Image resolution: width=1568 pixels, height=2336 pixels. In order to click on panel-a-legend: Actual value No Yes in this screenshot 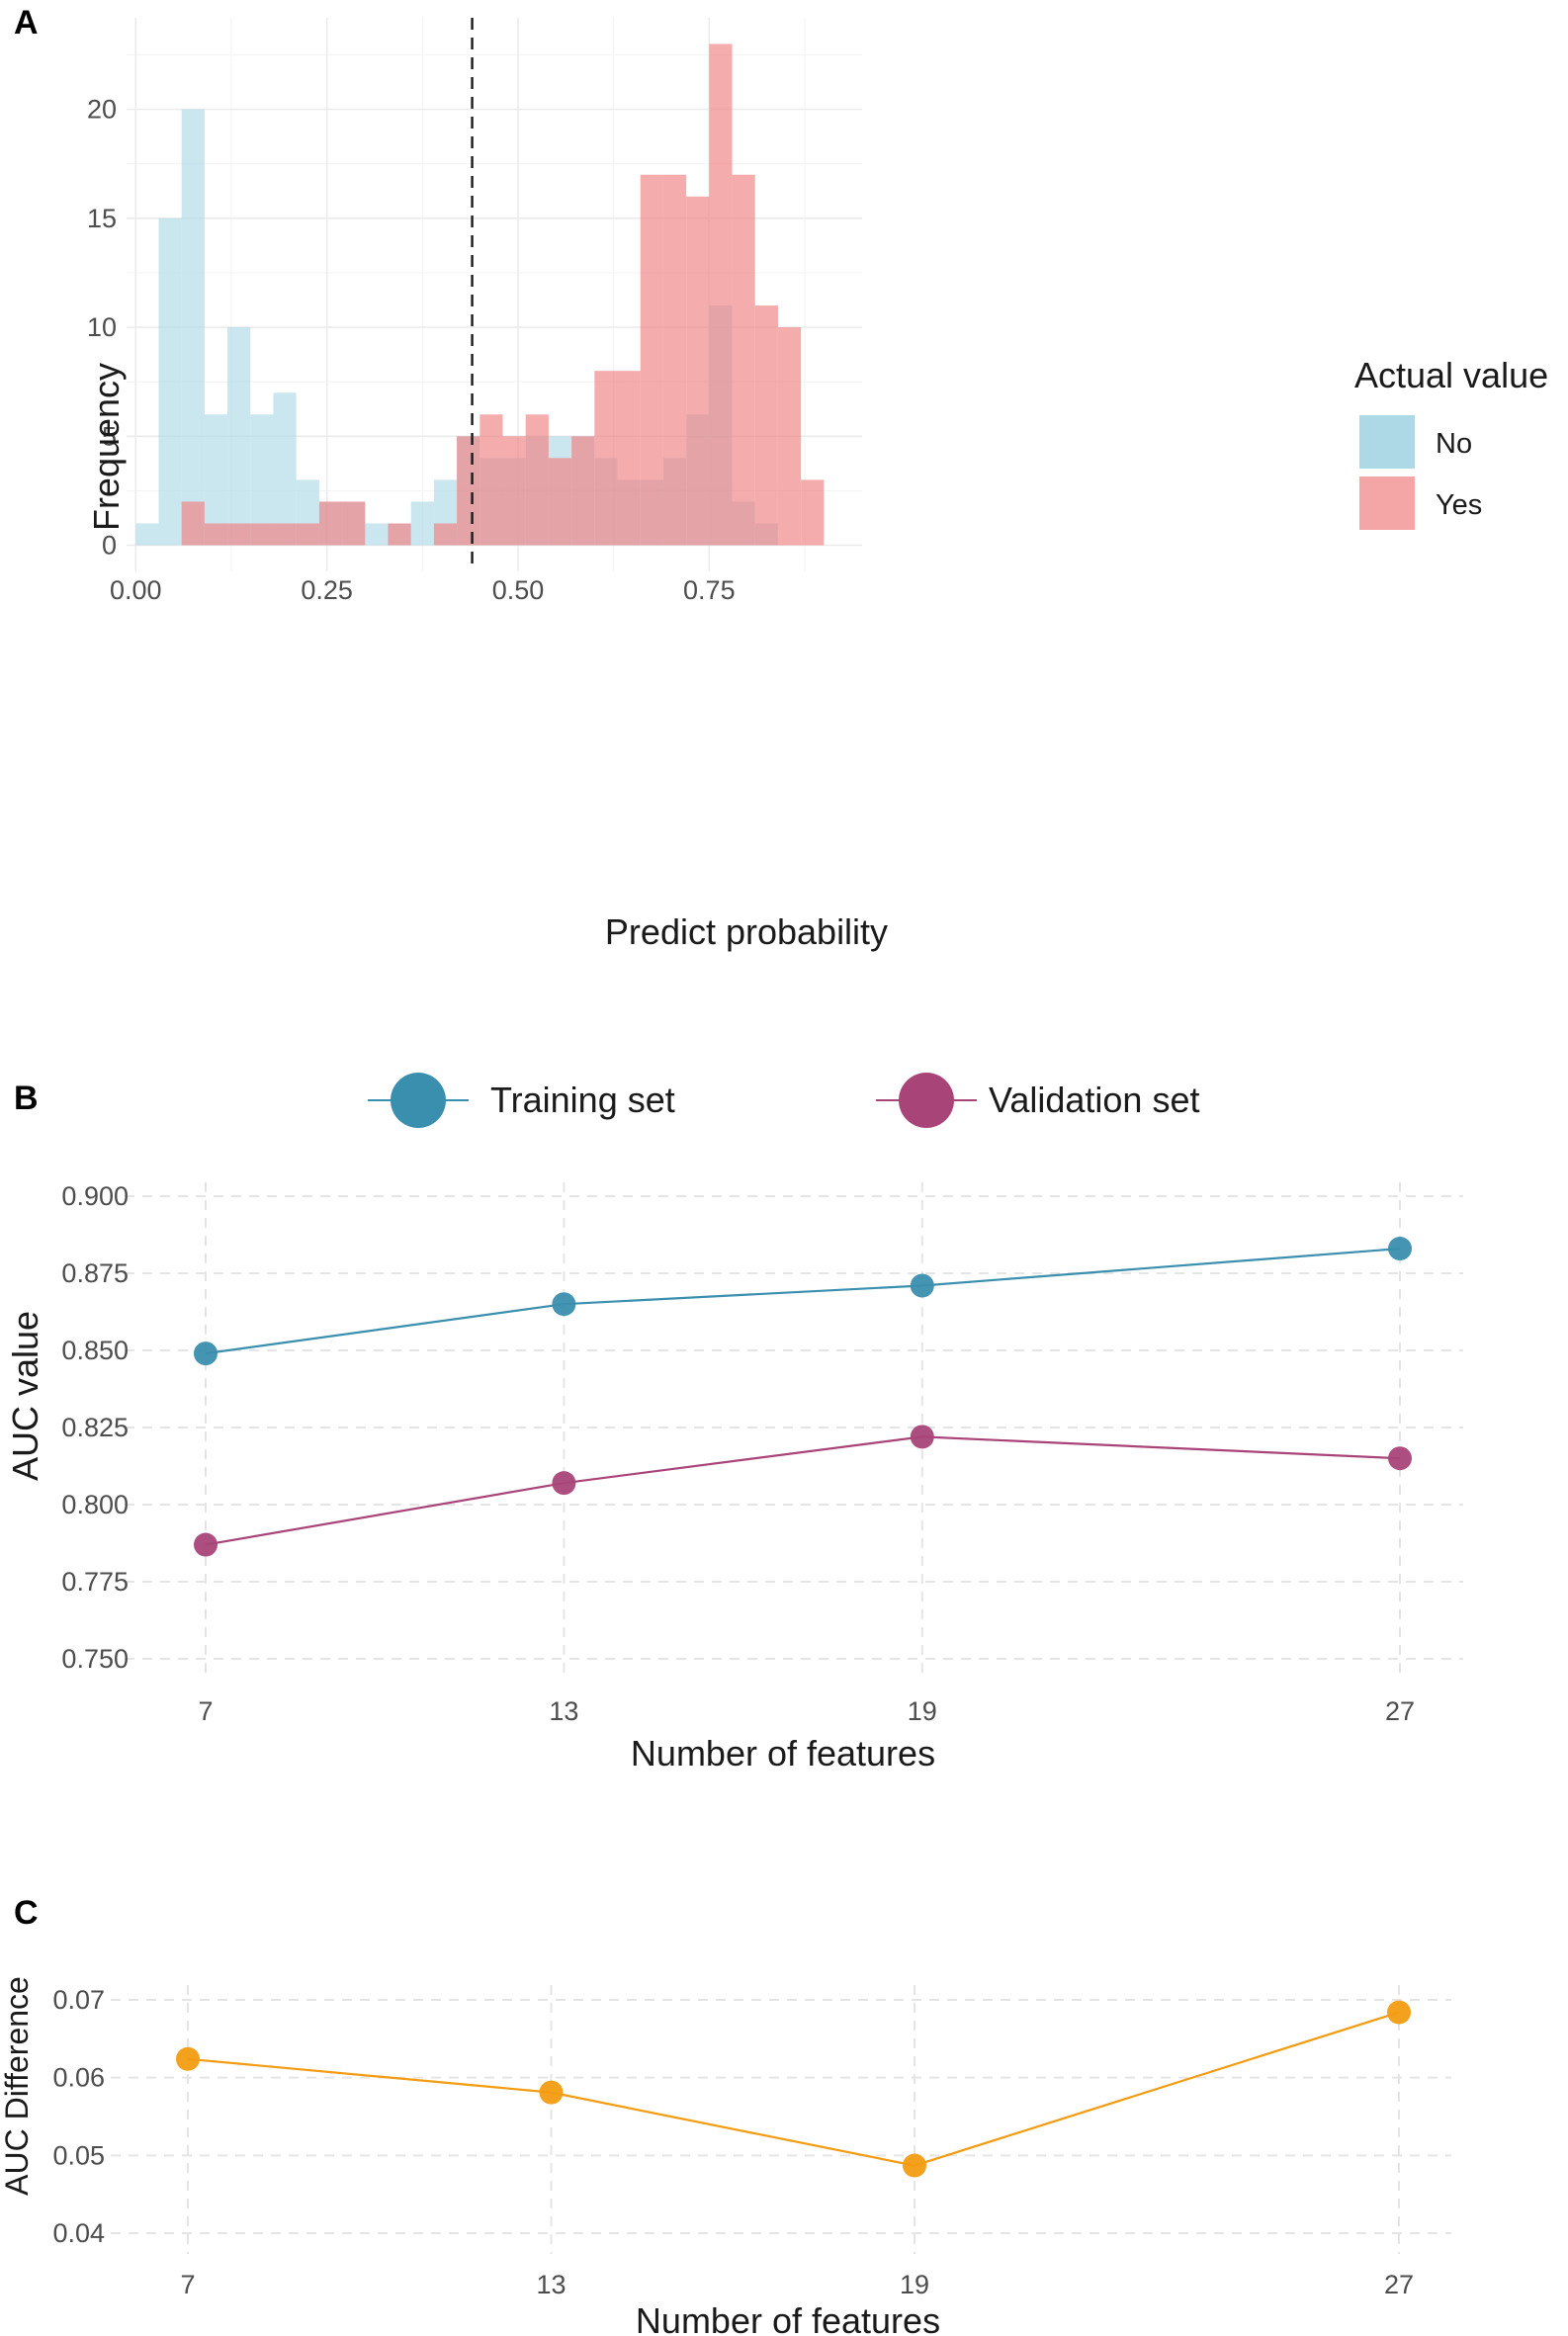, I will do `click(1451, 442)`.